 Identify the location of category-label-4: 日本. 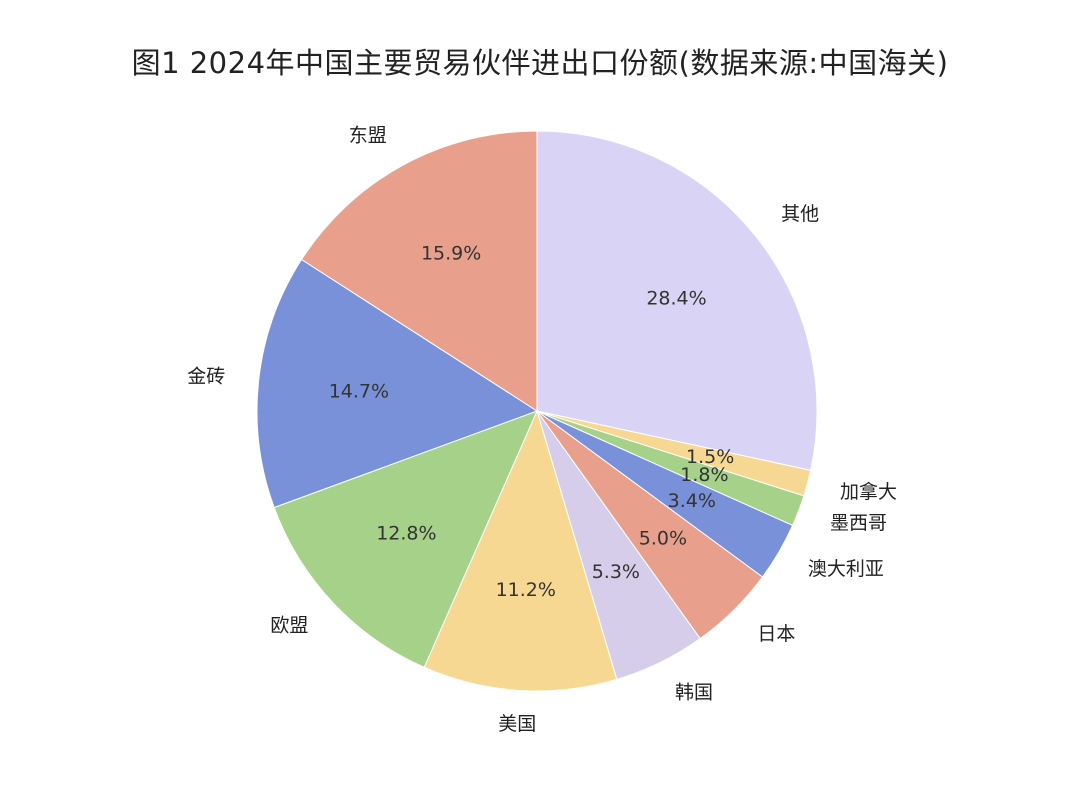
(776, 634).